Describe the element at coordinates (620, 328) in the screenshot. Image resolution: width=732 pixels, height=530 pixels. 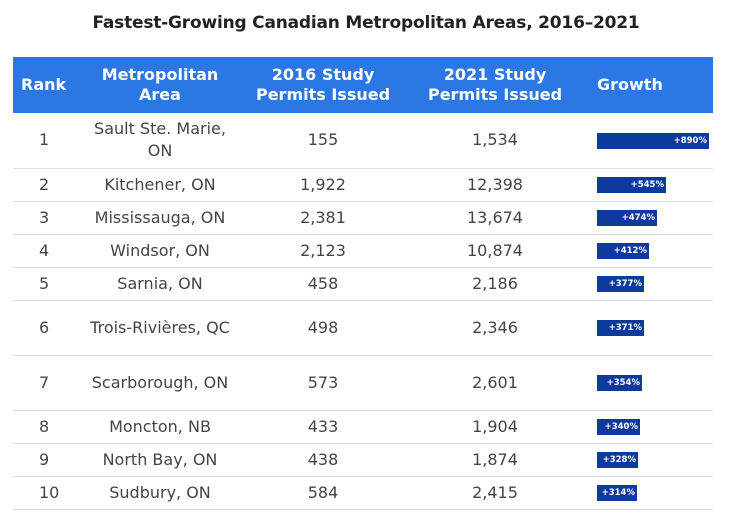
I see `growth-bar: +371%` at that location.